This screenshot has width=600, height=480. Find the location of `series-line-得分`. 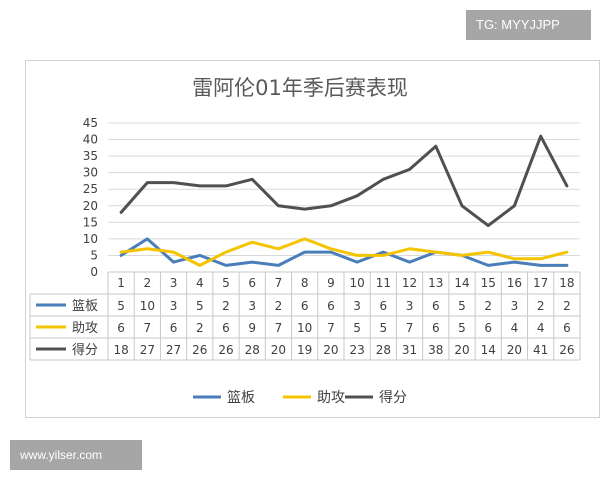

series-line-得分 is located at coordinates (344, 181).